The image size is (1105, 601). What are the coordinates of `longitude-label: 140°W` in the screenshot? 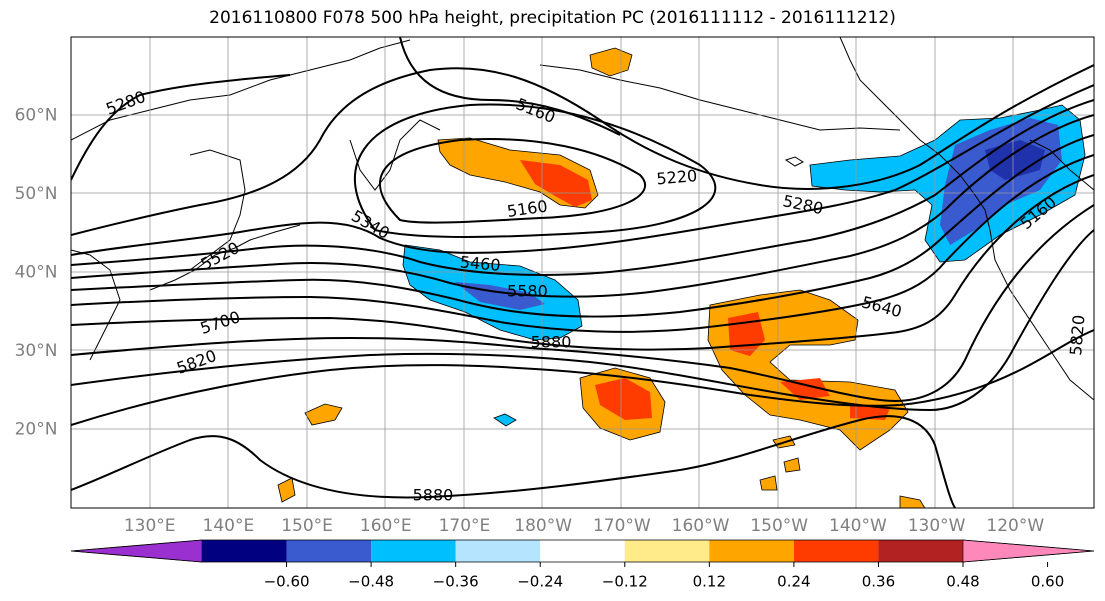 It's located at (858, 526).